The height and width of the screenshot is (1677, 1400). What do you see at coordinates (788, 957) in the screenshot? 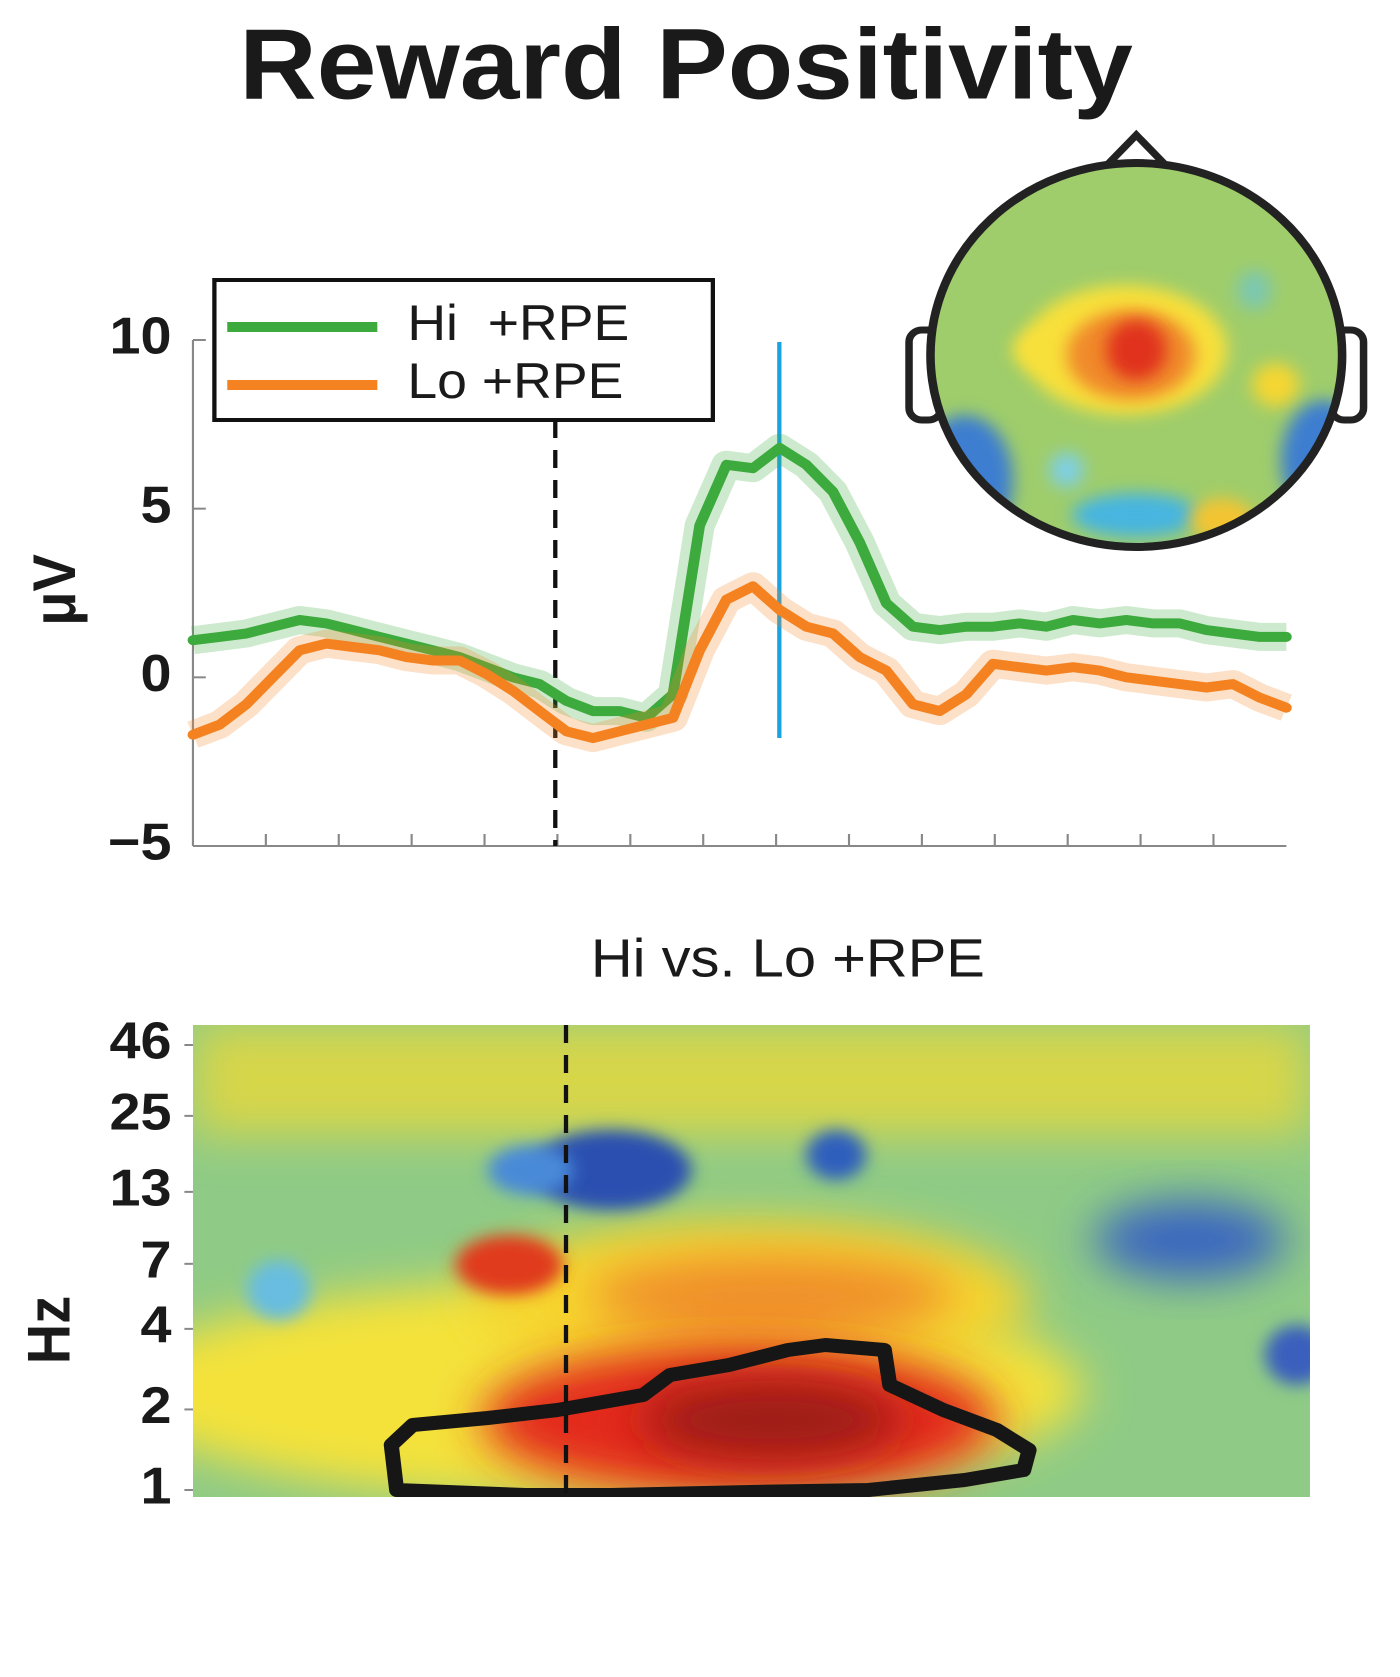
I see `chart-title: Hi vs. Lo +RPE` at bounding box center [788, 957].